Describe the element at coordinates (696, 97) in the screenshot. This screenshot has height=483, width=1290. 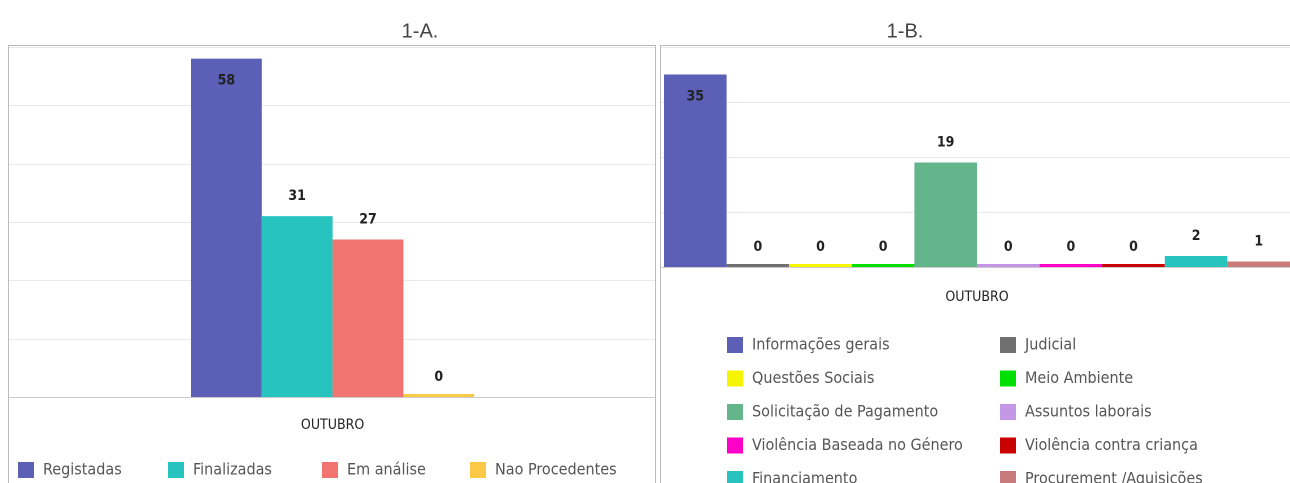
I see `data-label: 35` at that location.